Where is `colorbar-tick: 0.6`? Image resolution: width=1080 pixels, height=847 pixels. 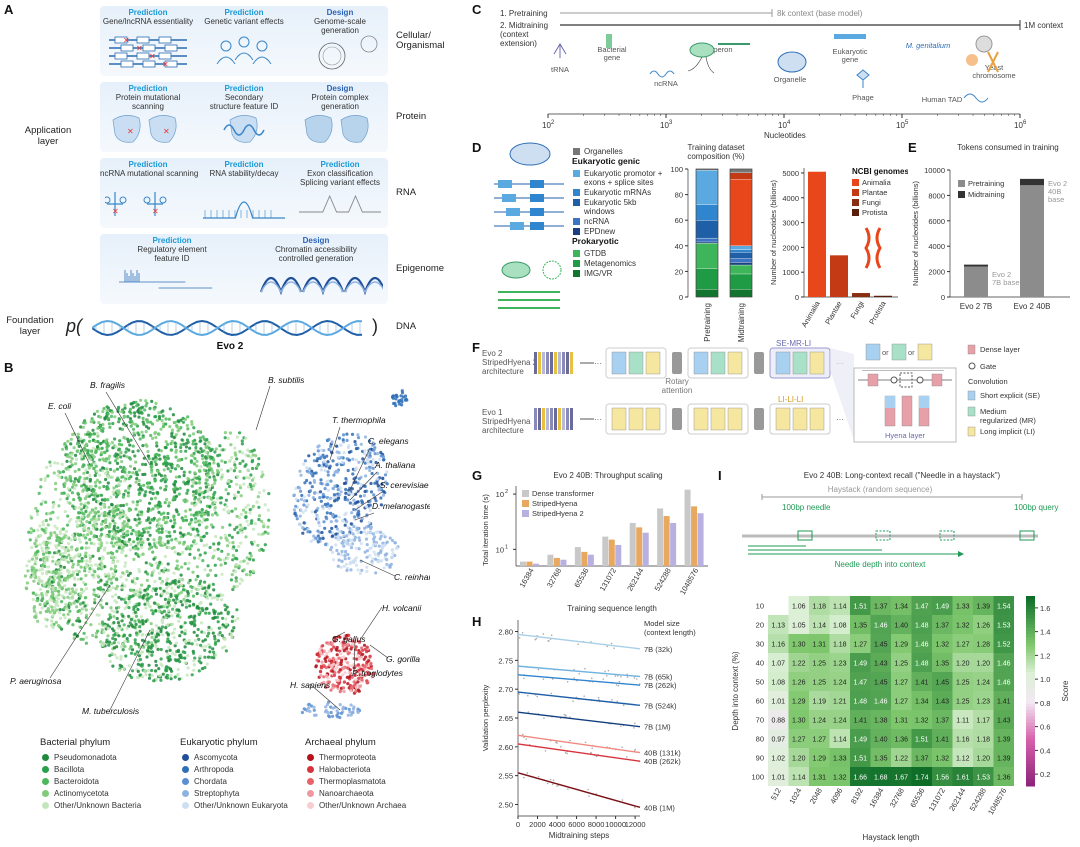
colorbar-tick: 0.6 is located at coordinates (1045, 727).